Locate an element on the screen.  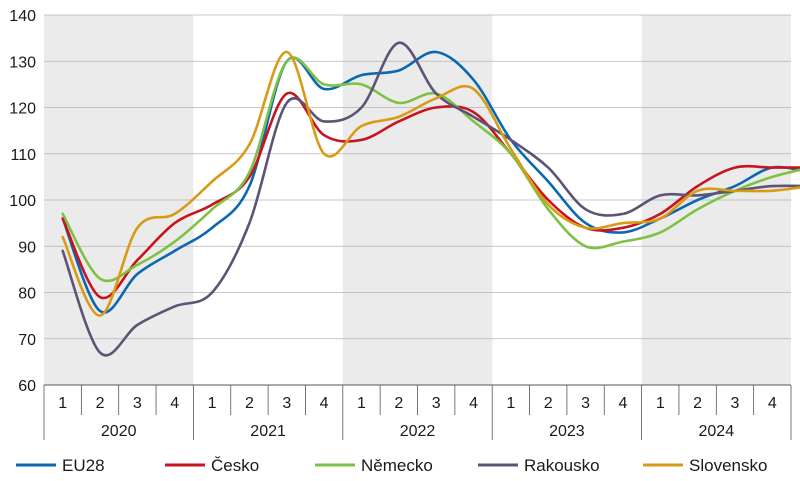
y-axis-tick-labels: 60 70 80 90 100 110 120 130 140 is located at coordinates (22, 201).